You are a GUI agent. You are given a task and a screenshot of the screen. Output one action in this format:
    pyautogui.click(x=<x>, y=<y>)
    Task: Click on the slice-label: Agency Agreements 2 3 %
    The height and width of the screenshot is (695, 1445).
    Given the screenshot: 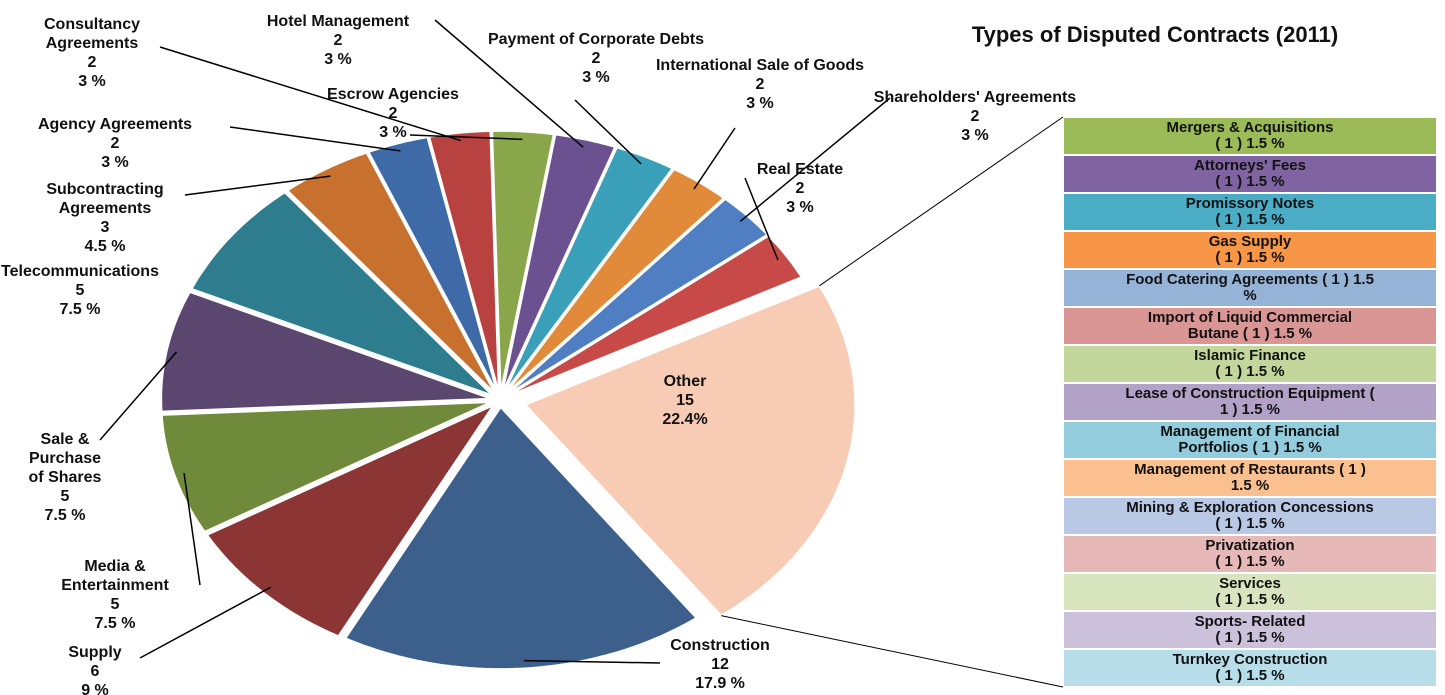 What is the action you would take?
    pyautogui.click(x=115, y=143)
    